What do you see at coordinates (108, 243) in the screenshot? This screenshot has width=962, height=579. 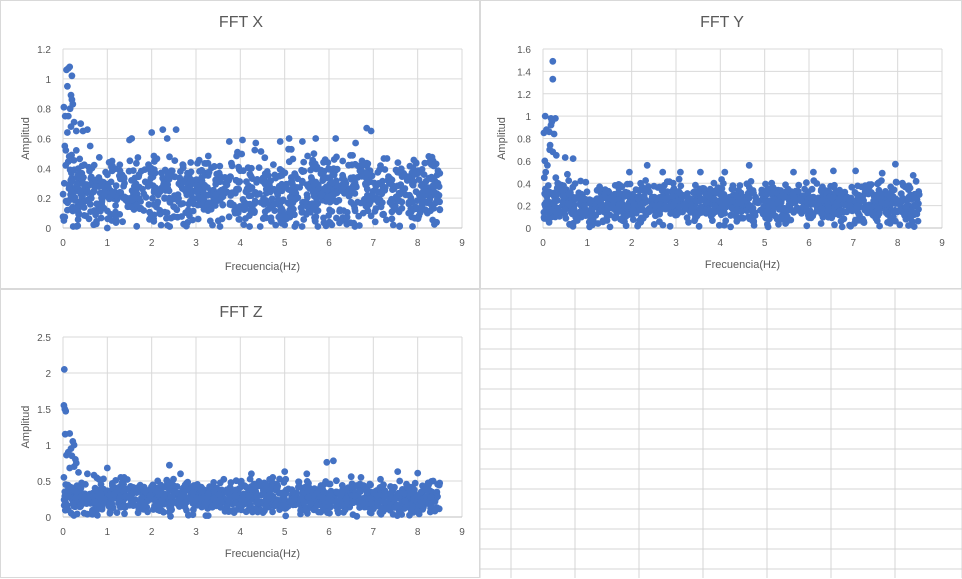 I see `x-tick-label: 1` at bounding box center [108, 243].